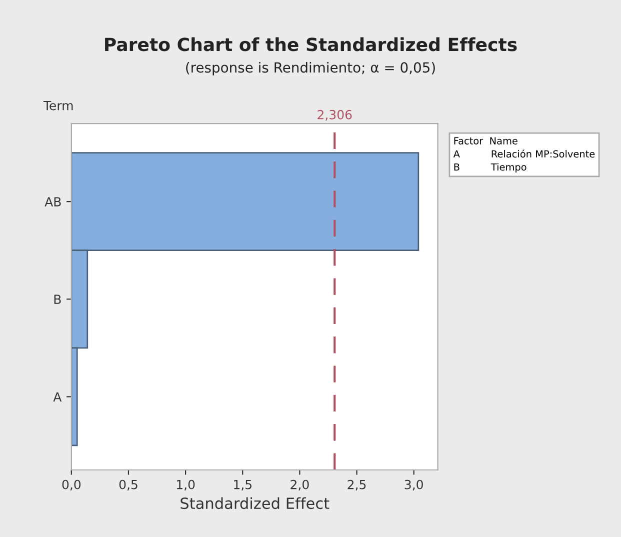 The width and height of the screenshot is (621, 537). Describe the element at coordinates (413, 485) in the screenshot. I see `x-tick-label: 3,0` at that location.